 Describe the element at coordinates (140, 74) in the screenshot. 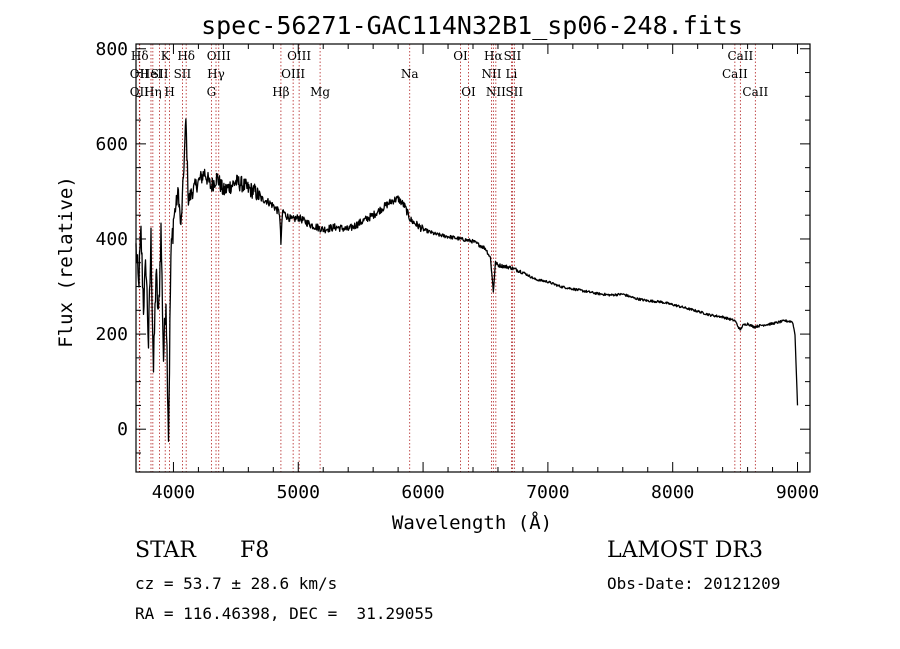

I see `line-marker-label-1: OII` at that location.